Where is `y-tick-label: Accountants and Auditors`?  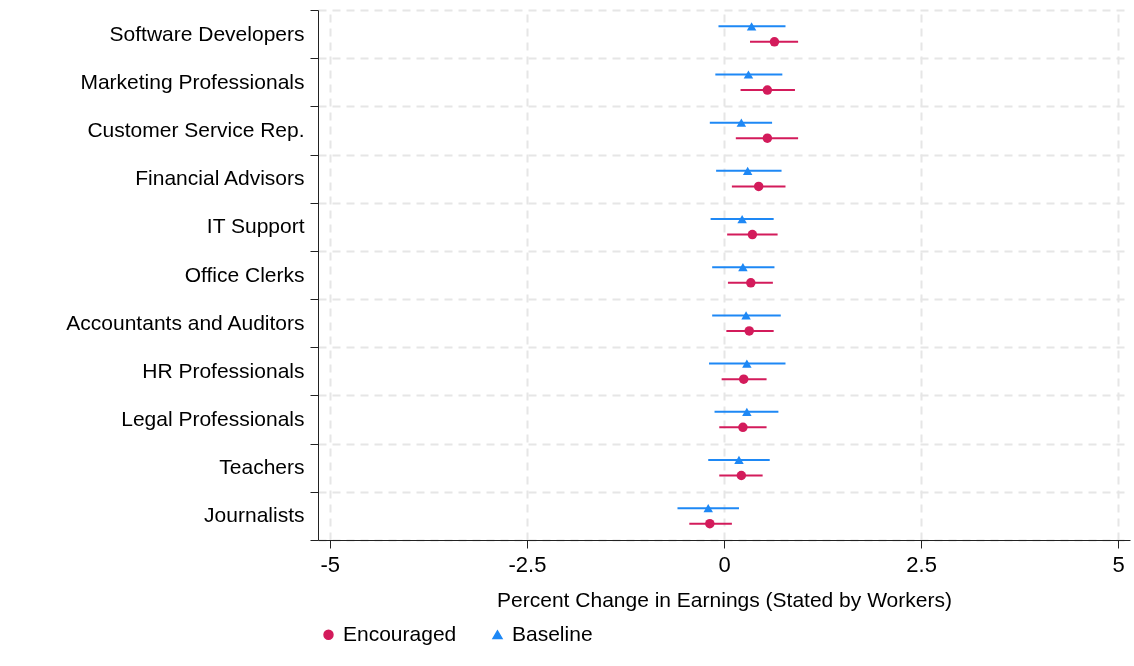
y-tick-label: Accountants and Auditors is located at coordinates (185, 322).